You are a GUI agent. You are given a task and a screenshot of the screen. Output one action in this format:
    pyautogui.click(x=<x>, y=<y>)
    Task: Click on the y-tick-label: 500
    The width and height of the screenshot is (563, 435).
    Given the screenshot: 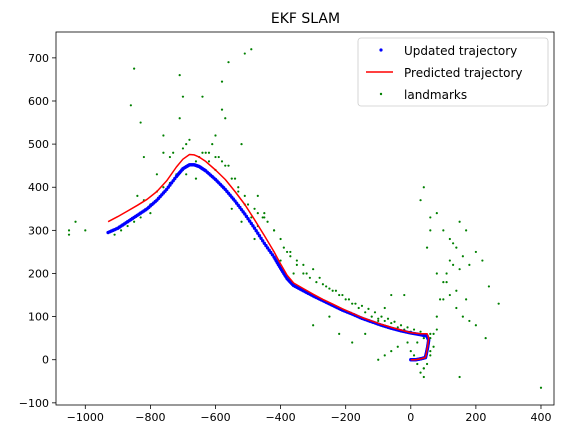 What is the action you would take?
    pyautogui.click(x=38, y=144)
    